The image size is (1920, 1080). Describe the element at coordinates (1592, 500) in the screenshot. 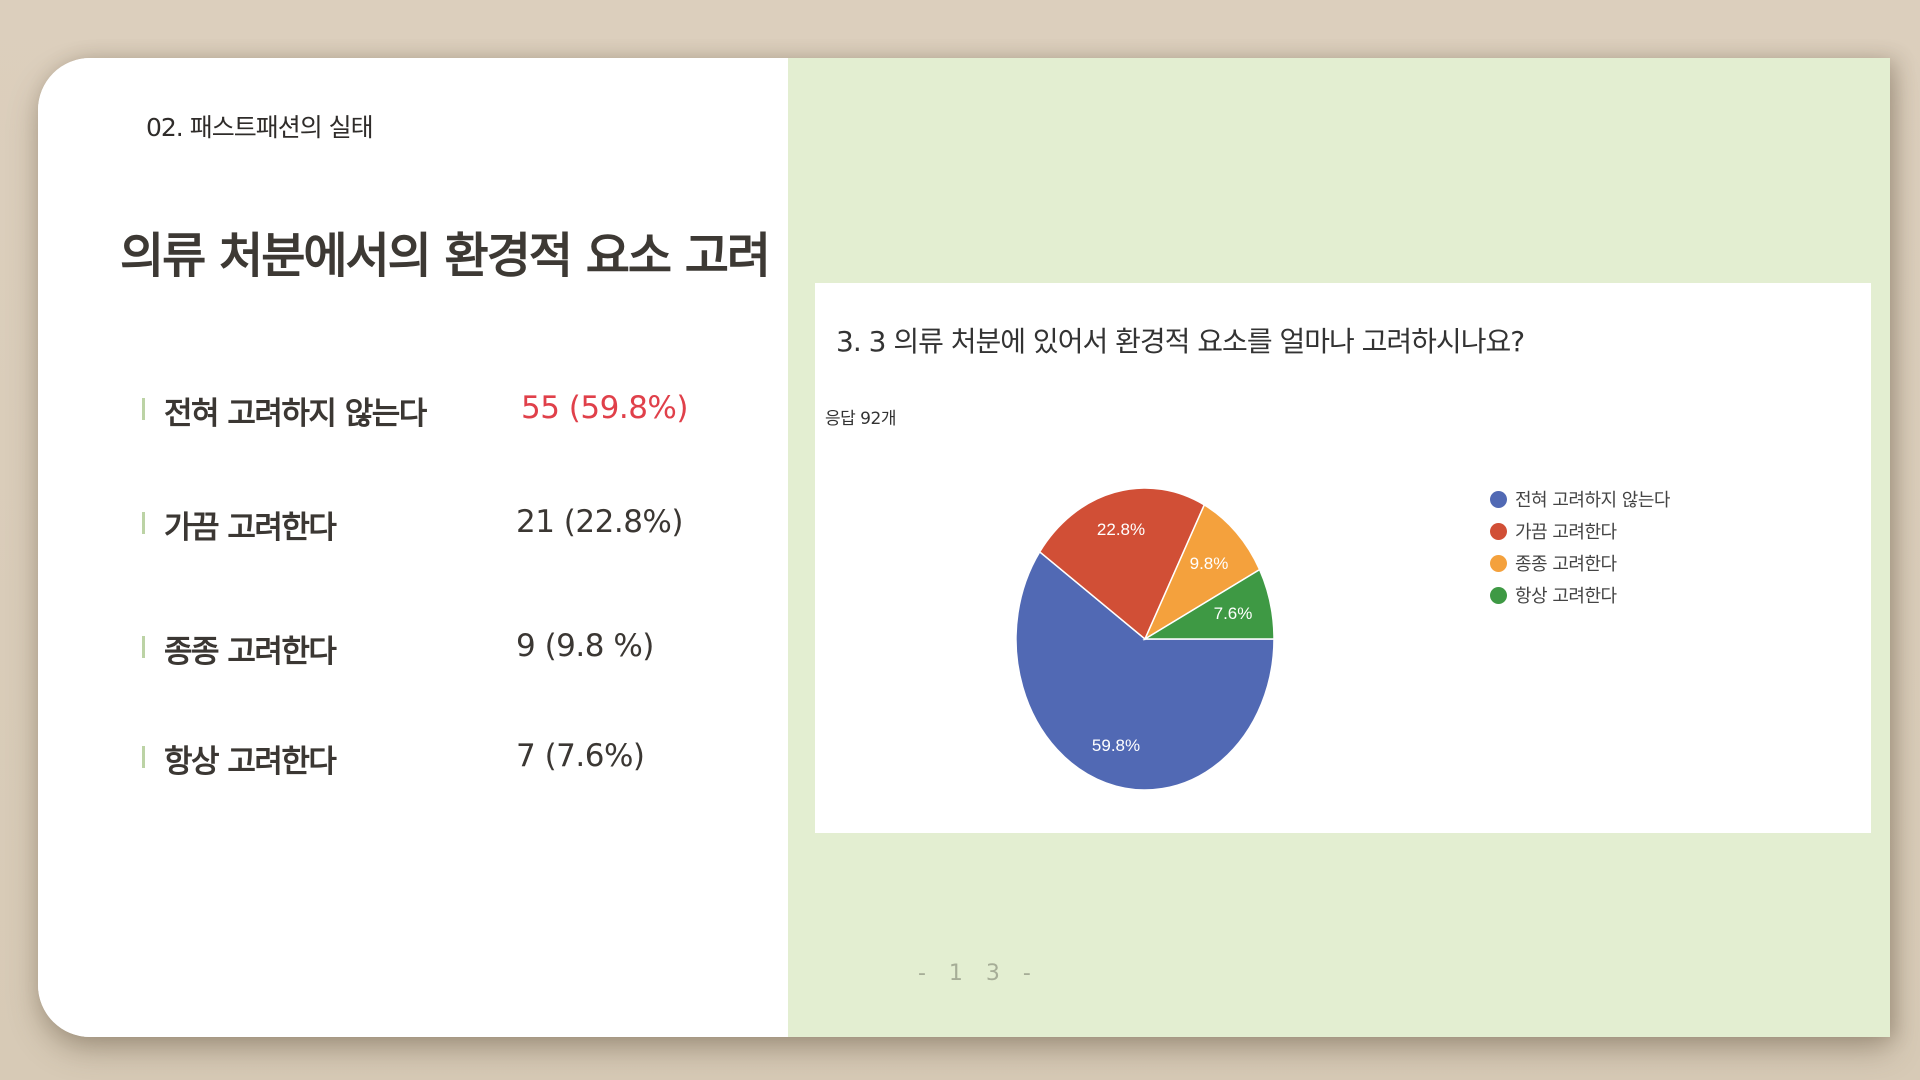

I see `legend-label: 전혀 고려하지 않는다` at that location.